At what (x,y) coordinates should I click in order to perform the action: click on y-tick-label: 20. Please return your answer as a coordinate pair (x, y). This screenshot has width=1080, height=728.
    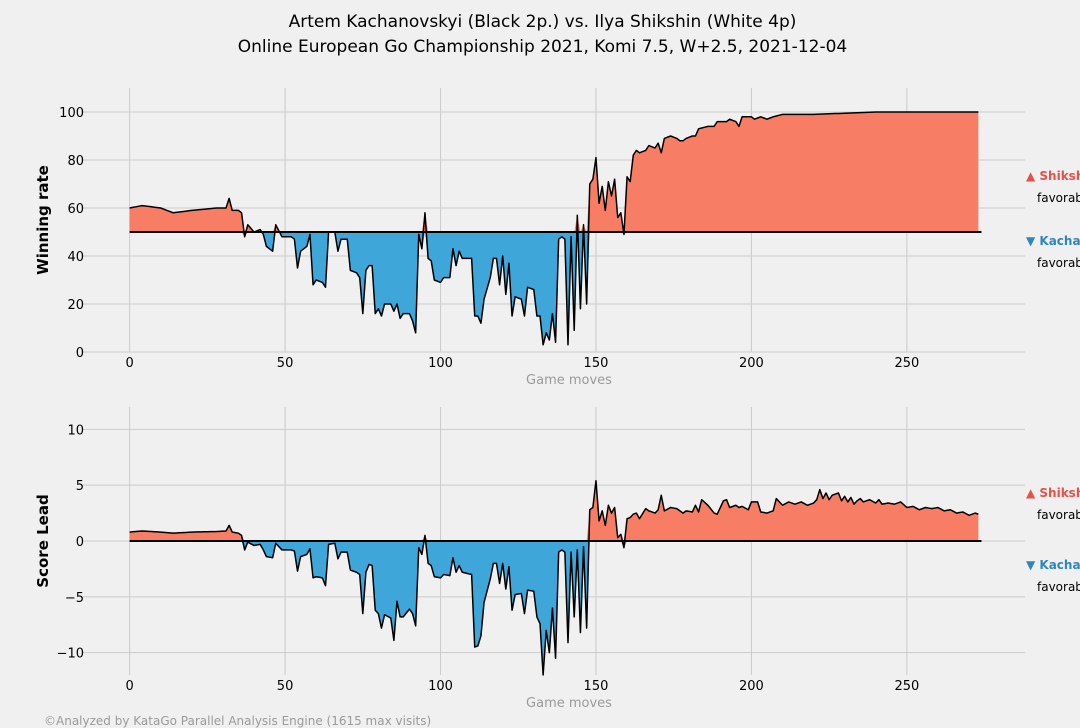
    Looking at the image, I should click on (75, 305).